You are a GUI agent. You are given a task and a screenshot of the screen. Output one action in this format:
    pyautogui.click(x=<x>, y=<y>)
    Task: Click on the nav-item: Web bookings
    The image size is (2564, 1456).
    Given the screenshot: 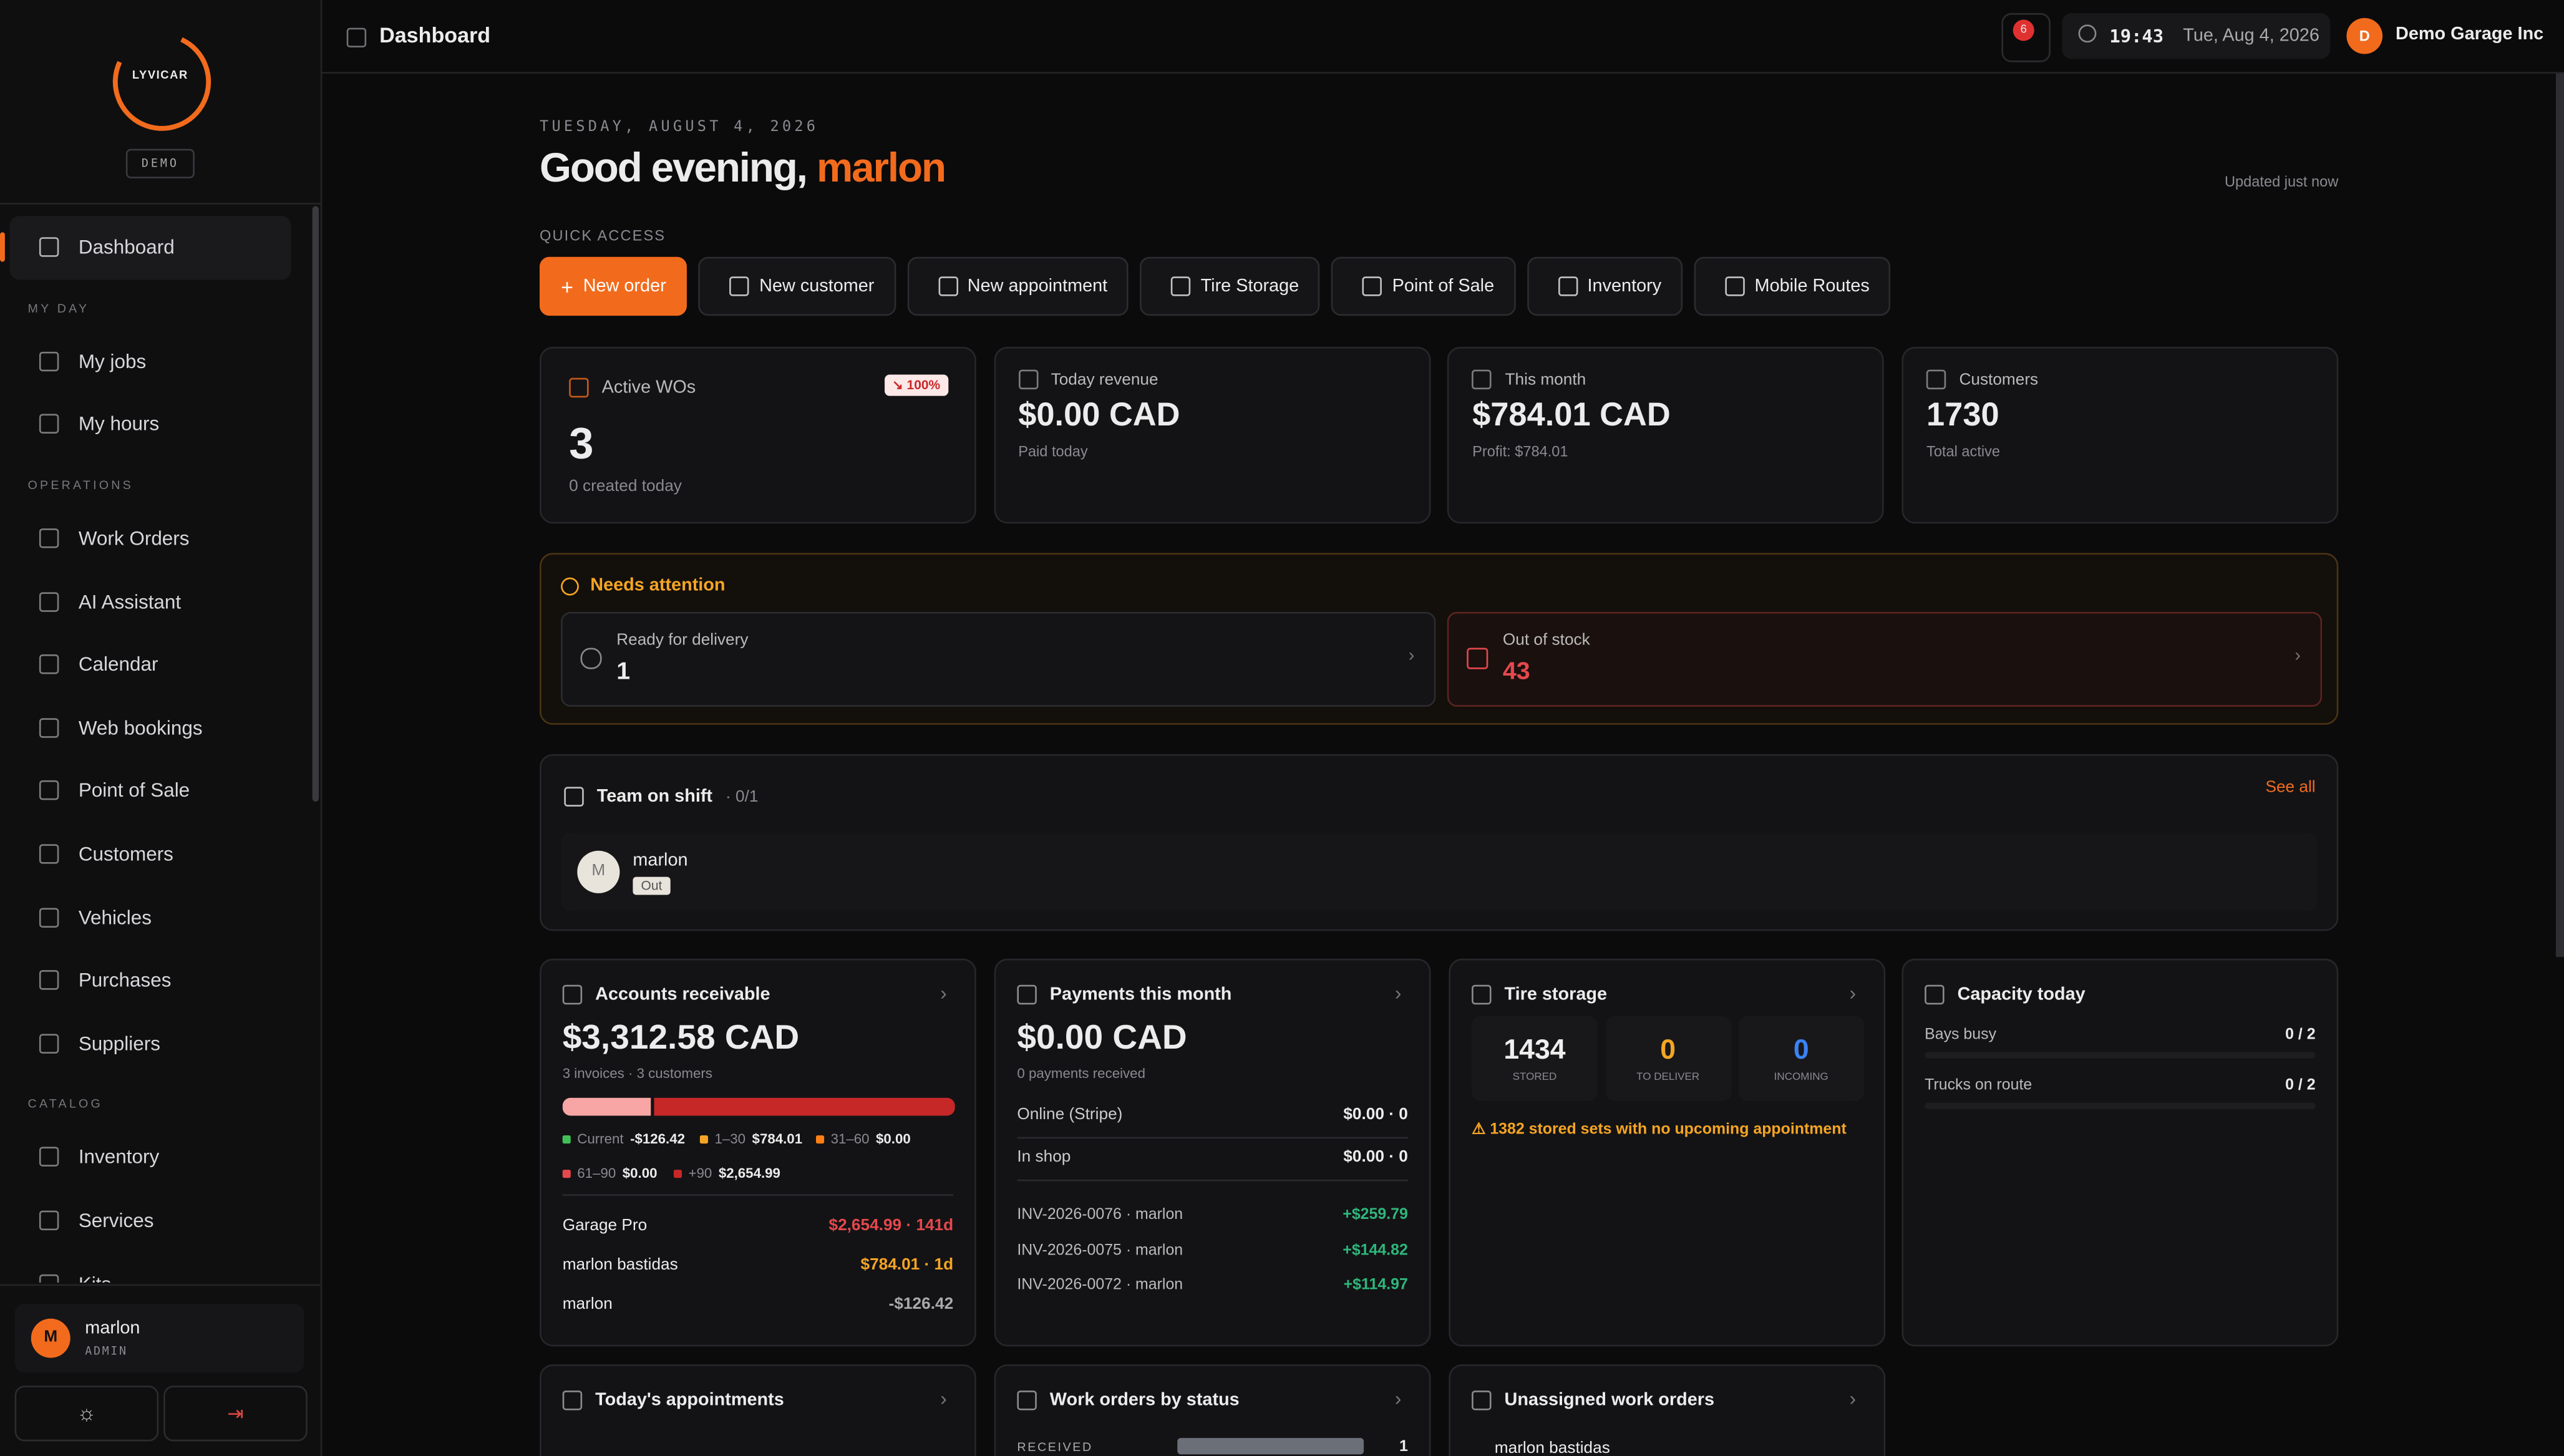 What is the action you would take?
    pyautogui.click(x=150, y=728)
    